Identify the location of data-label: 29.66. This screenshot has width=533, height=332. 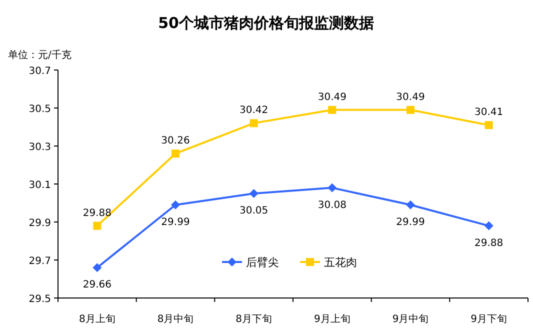
(97, 285).